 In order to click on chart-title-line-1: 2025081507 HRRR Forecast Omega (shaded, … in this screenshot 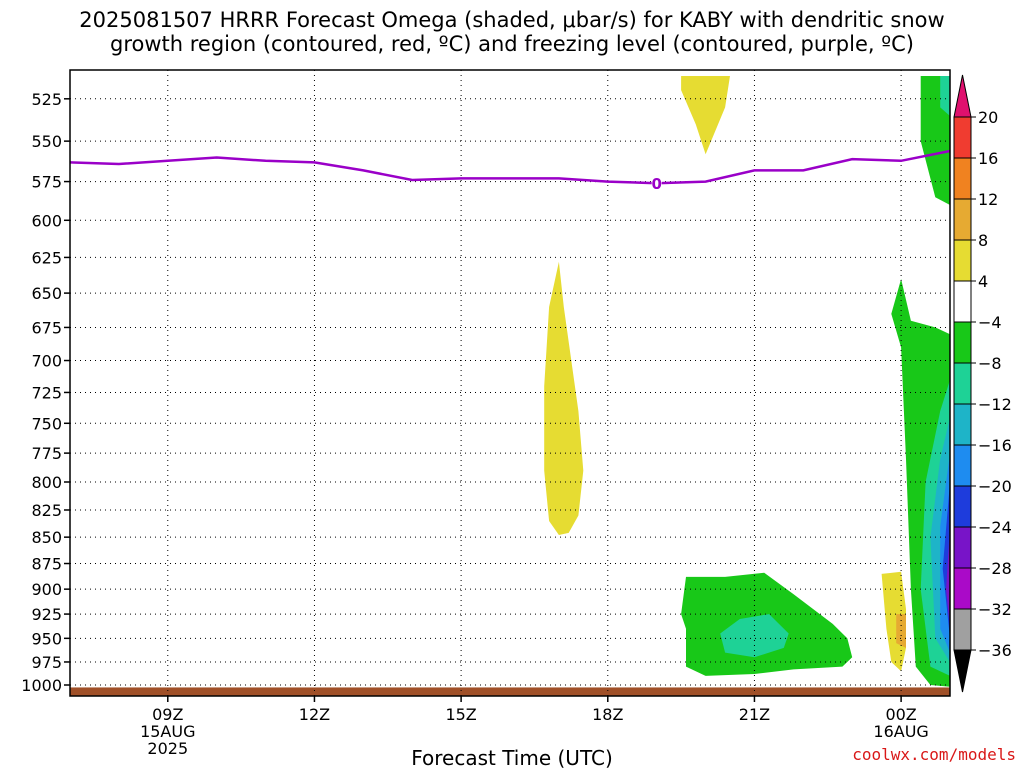, I will do `click(512, 20)`.